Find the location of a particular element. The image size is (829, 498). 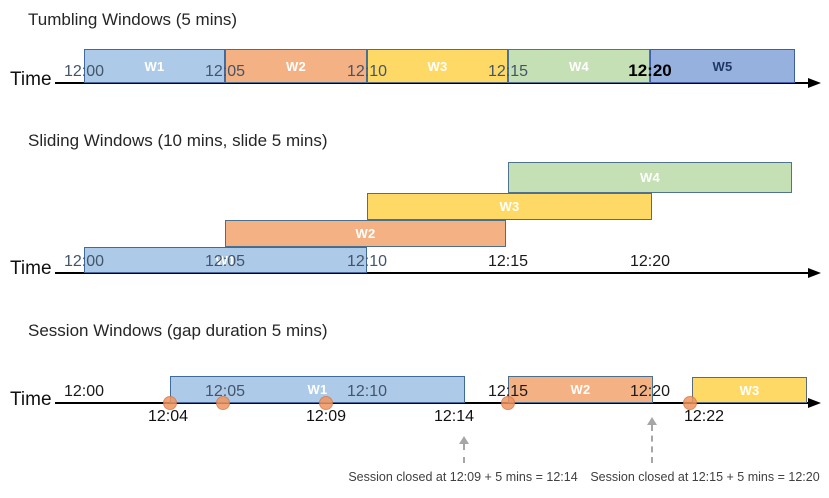

event-time-1214: 12:14 is located at coordinates (454, 416).